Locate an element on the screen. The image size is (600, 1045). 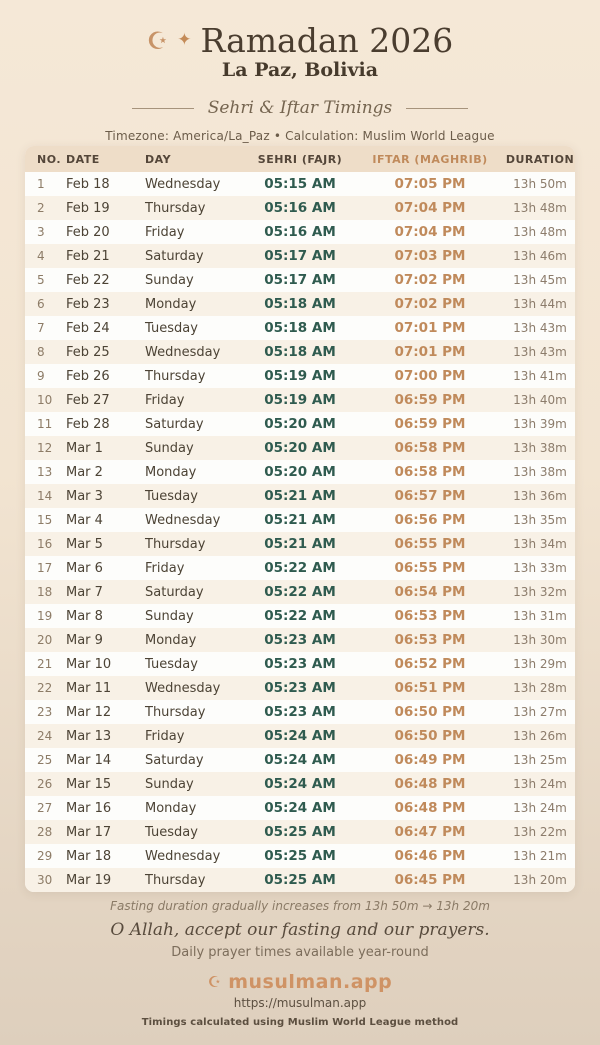
cell-iftar: 07:05 PM is located at coordinates (430, 184).